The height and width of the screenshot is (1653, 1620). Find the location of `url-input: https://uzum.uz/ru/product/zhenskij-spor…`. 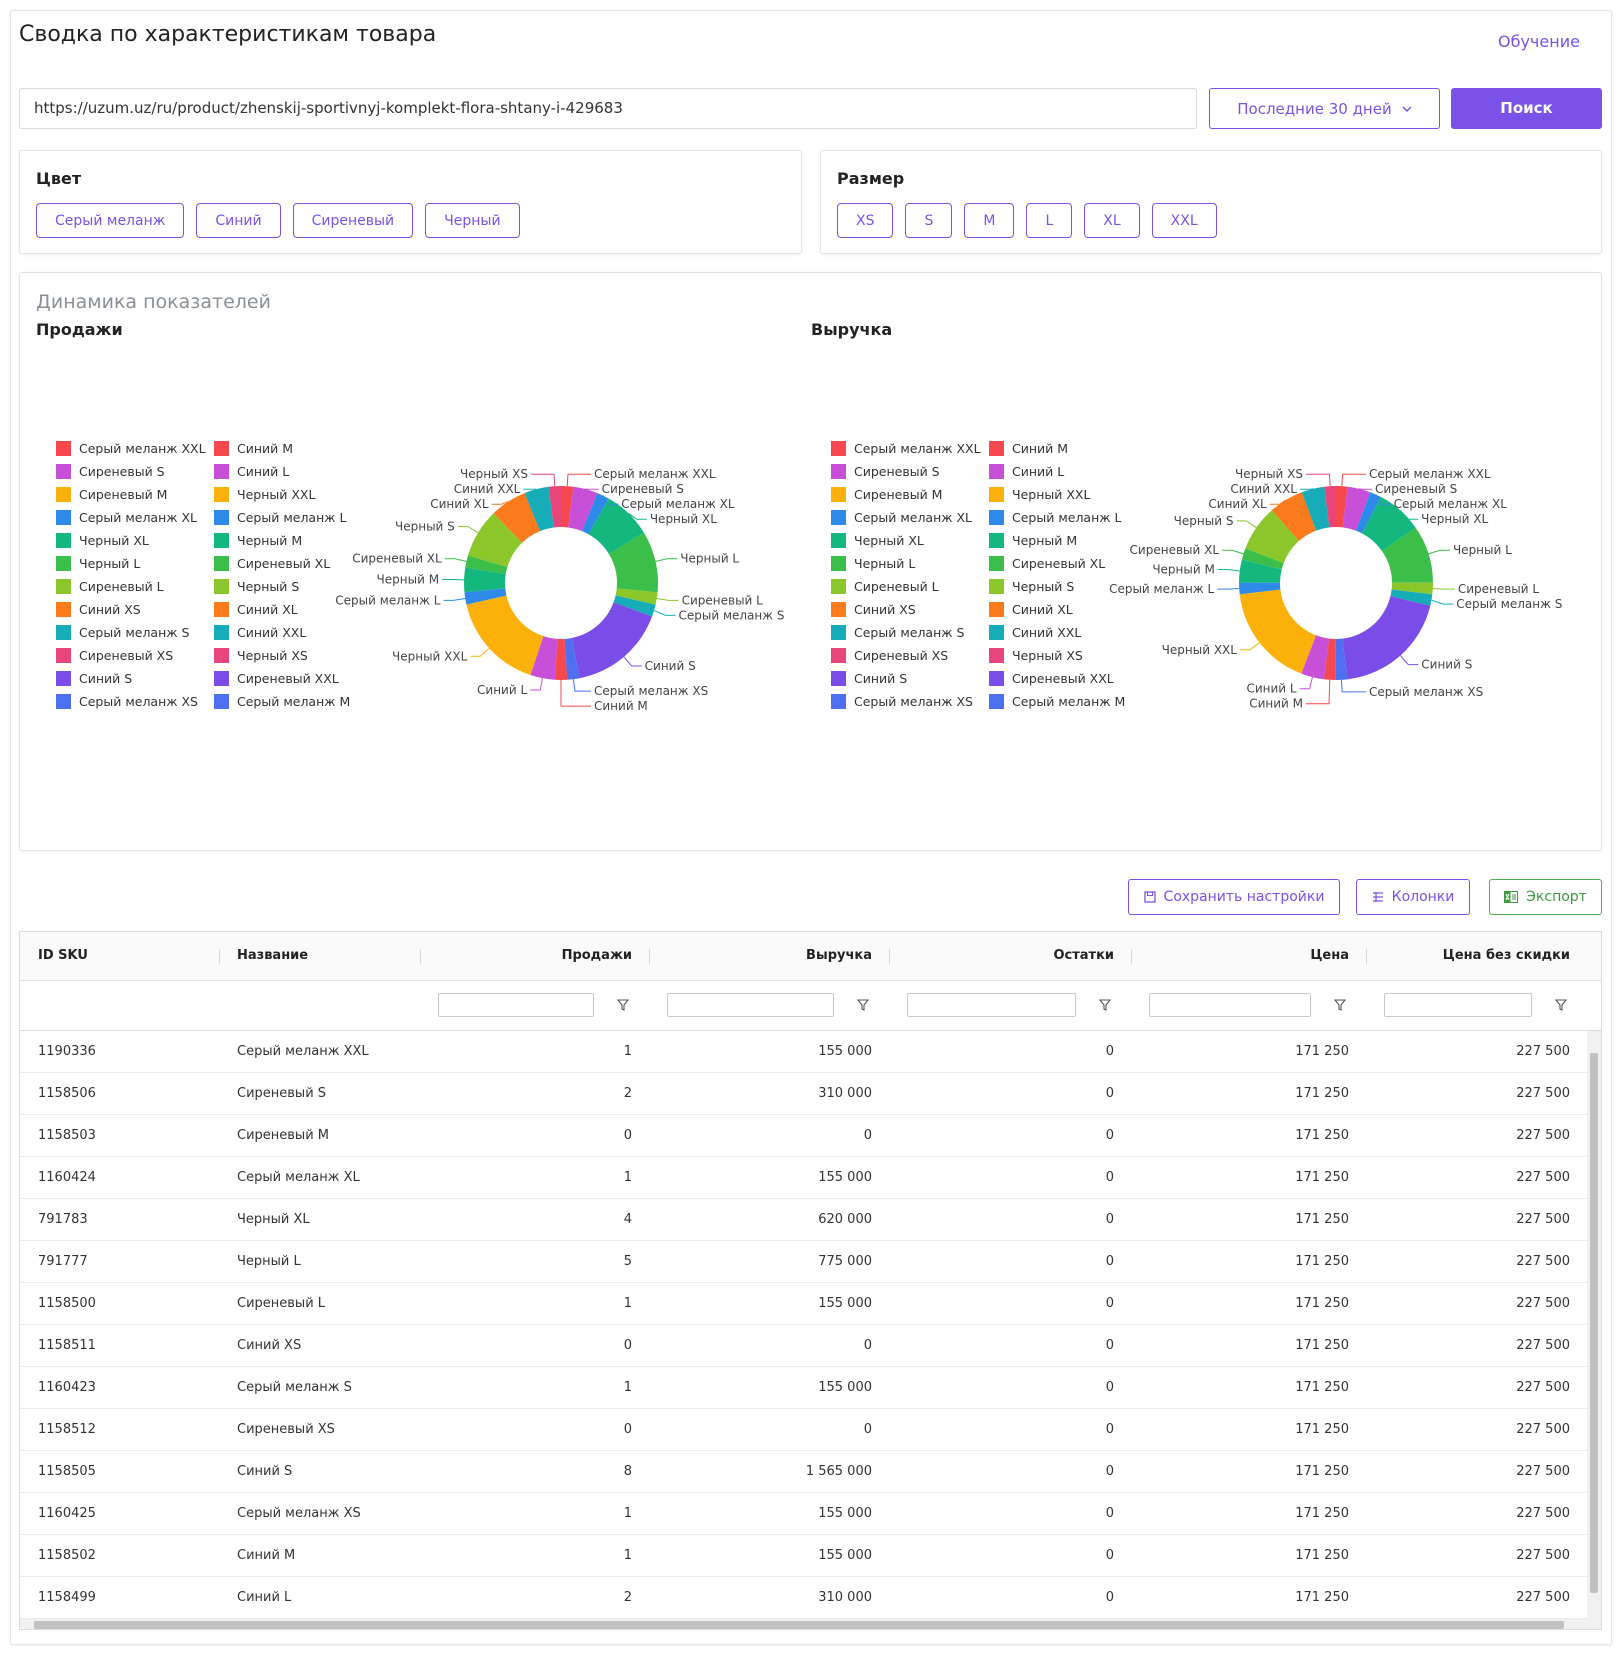

url-input: https://uzum.uz/ru/product/zhenskij-spor… is located at coordinates (608, 108).